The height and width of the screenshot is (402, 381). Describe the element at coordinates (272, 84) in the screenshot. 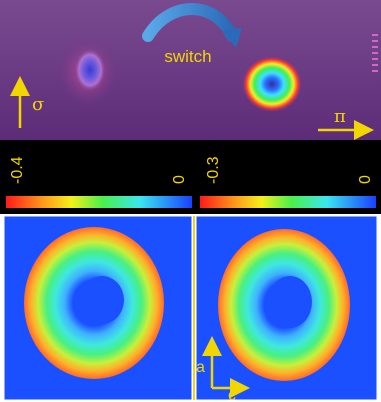

I see `right-spot` at that location.